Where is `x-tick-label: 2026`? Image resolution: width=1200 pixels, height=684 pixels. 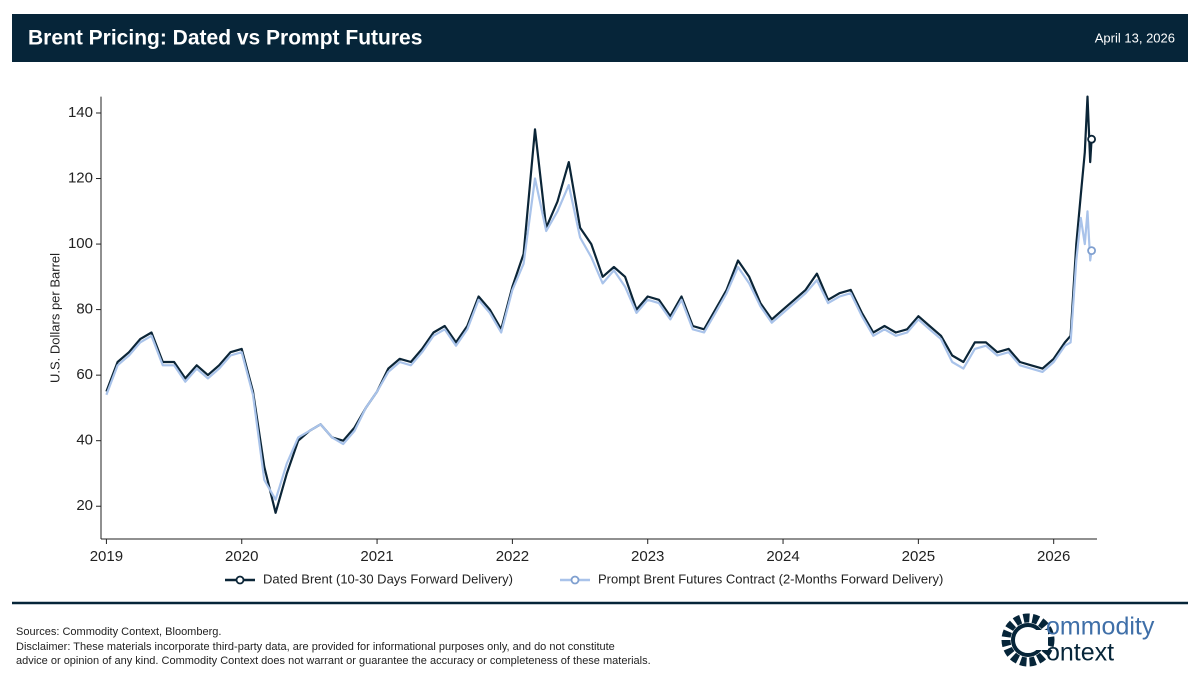
x-tick-label: 2026 is located at coordinates (1053, 556).